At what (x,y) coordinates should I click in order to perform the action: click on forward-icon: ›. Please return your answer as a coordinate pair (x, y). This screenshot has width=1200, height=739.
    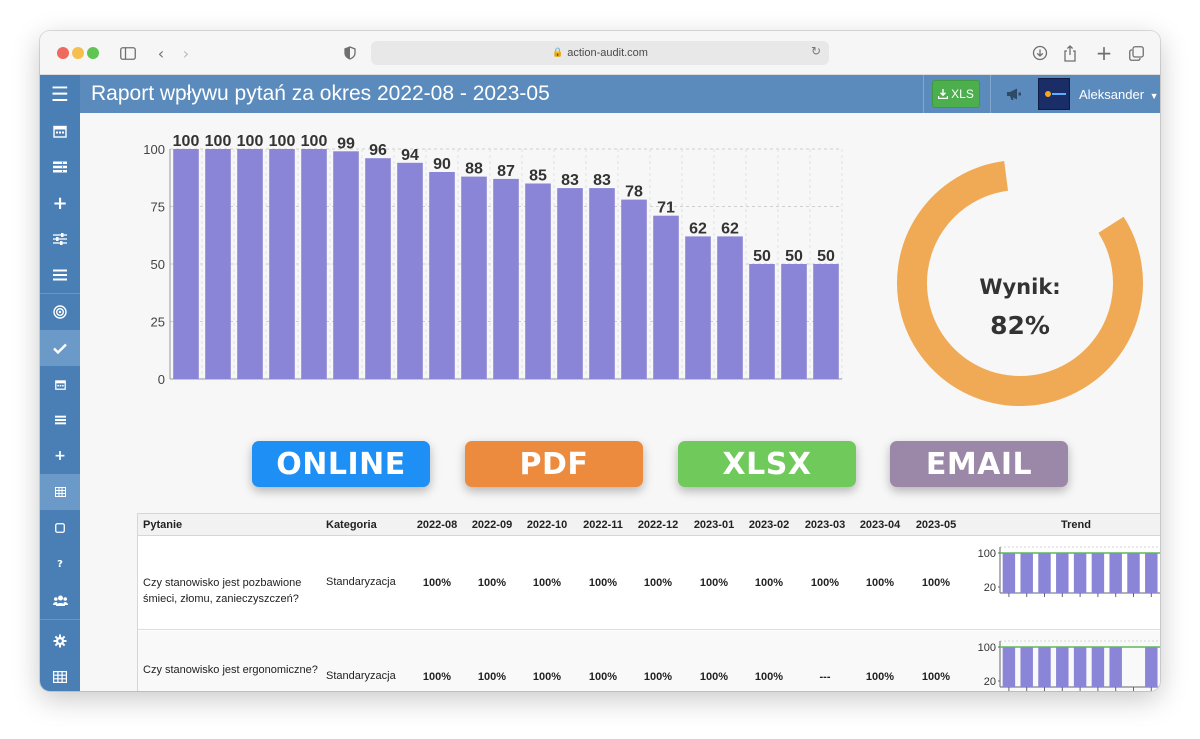
    Looking at the image, I should click on (186, 53).